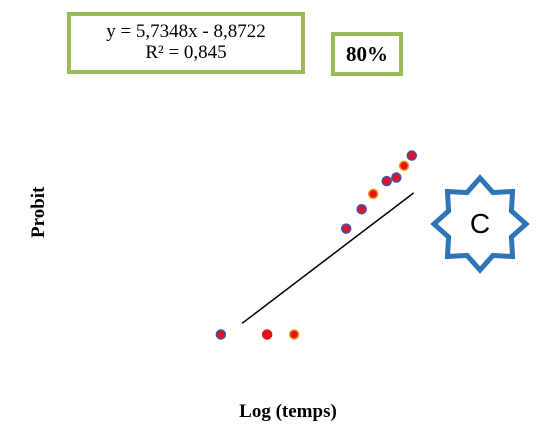  Describe the element at coordinates (288, 411) in the screenshot. I see `x-axis-label: Log (temps)` at that location.